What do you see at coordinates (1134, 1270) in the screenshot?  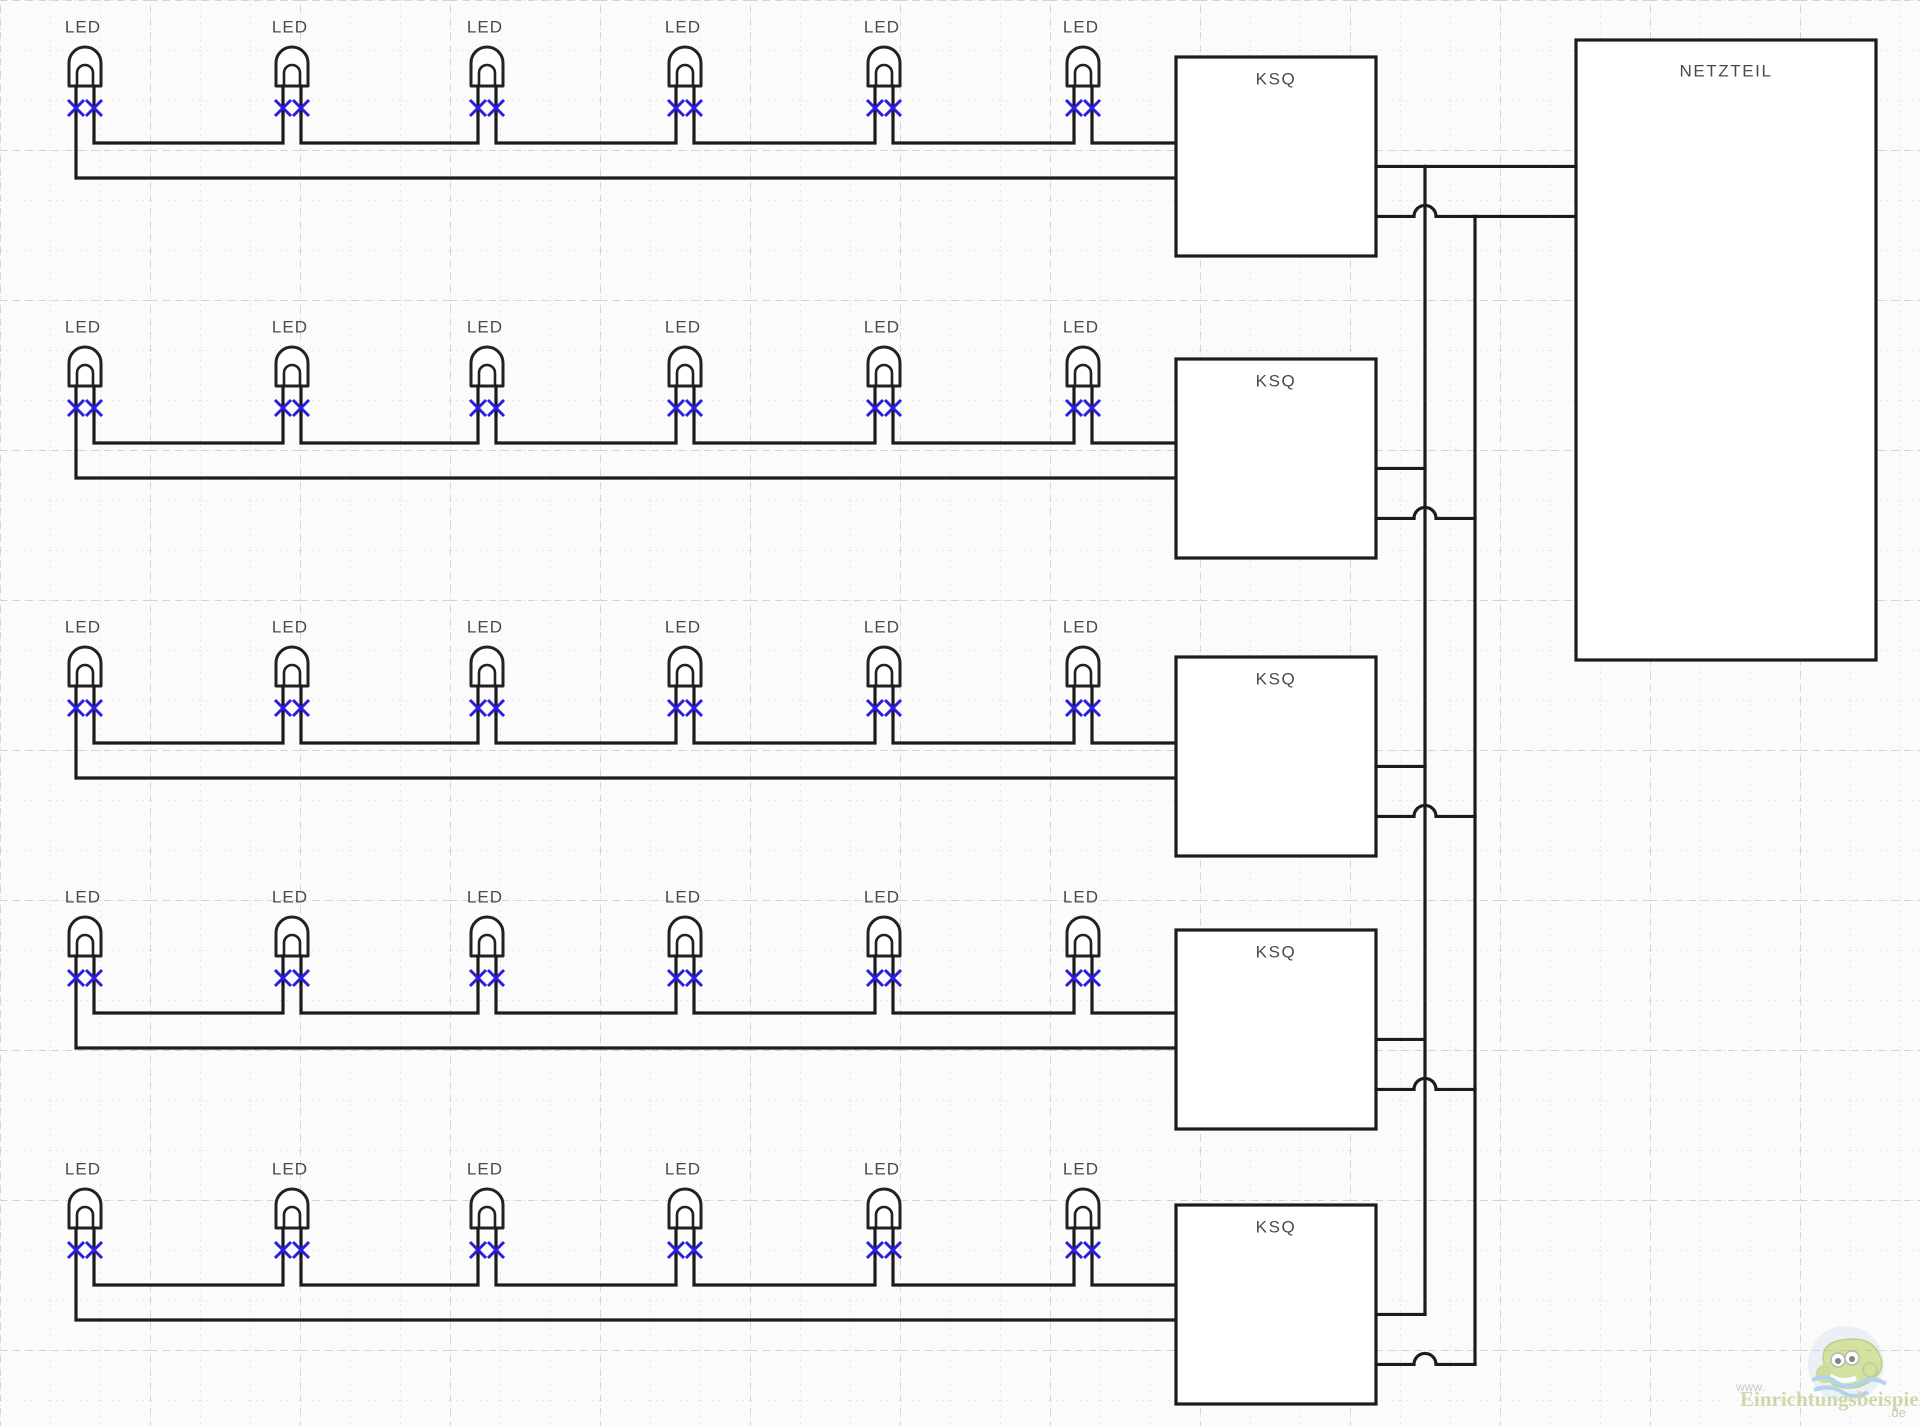 I see `ksq-input-upper` at bounding box center [1134, 1270].